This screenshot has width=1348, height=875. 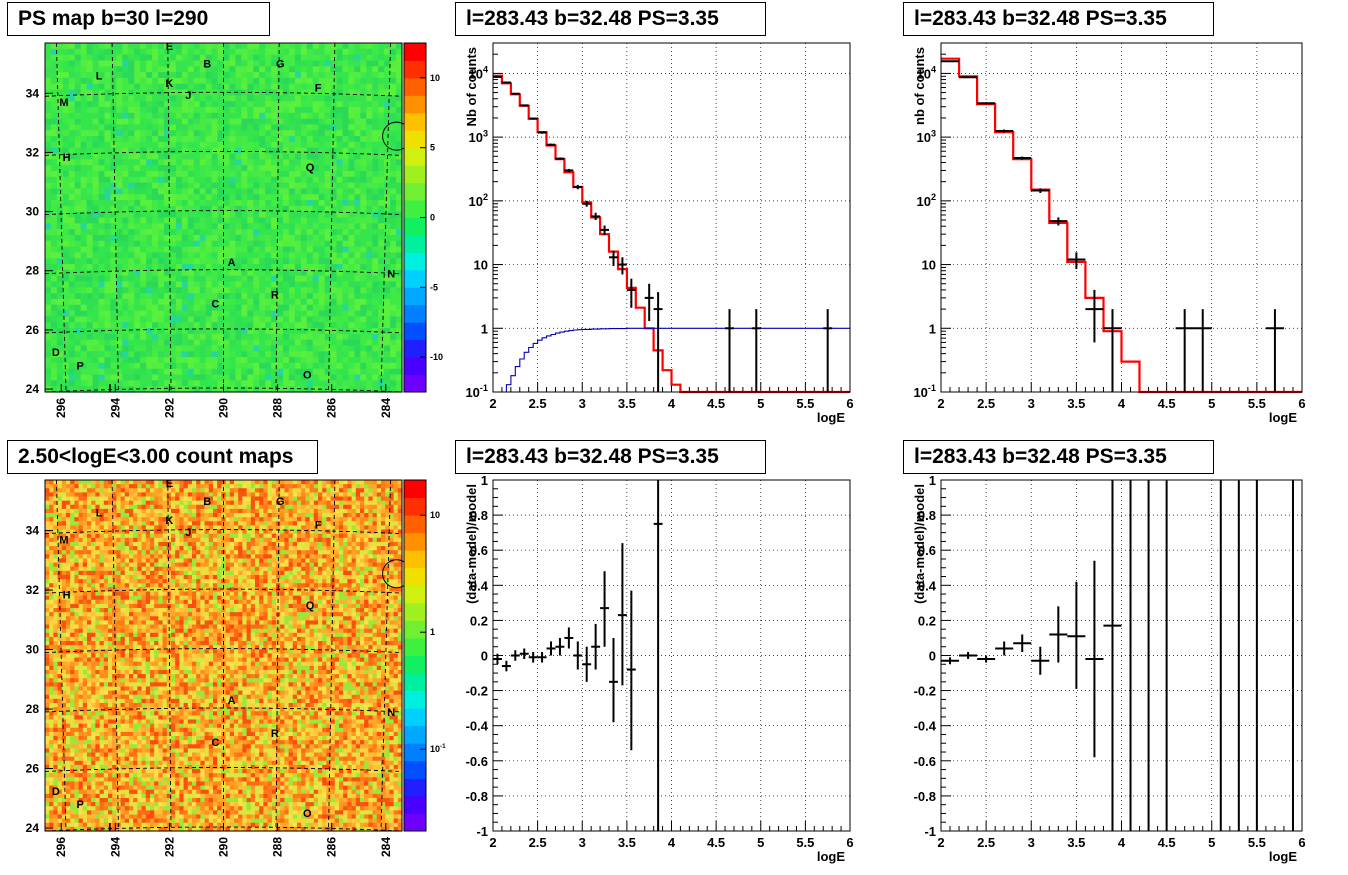 I want to click on resid_mid-data-points, so click(x=578, y=655).